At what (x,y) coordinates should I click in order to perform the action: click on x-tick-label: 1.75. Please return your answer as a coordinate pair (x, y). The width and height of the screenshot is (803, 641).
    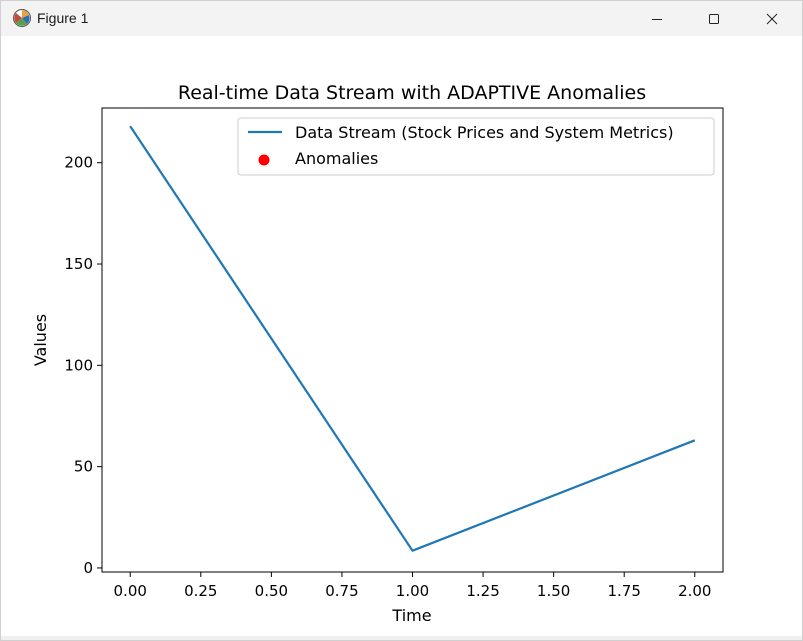
    Looking at the image, I should click on (624, 591).